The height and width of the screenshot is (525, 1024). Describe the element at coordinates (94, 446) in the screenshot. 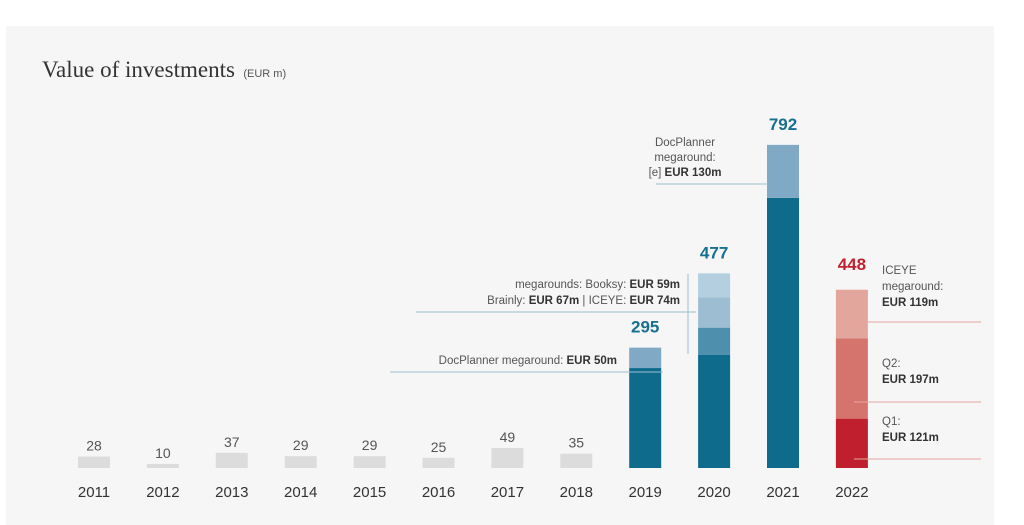

I see `value-label-2011: 28` at that location.